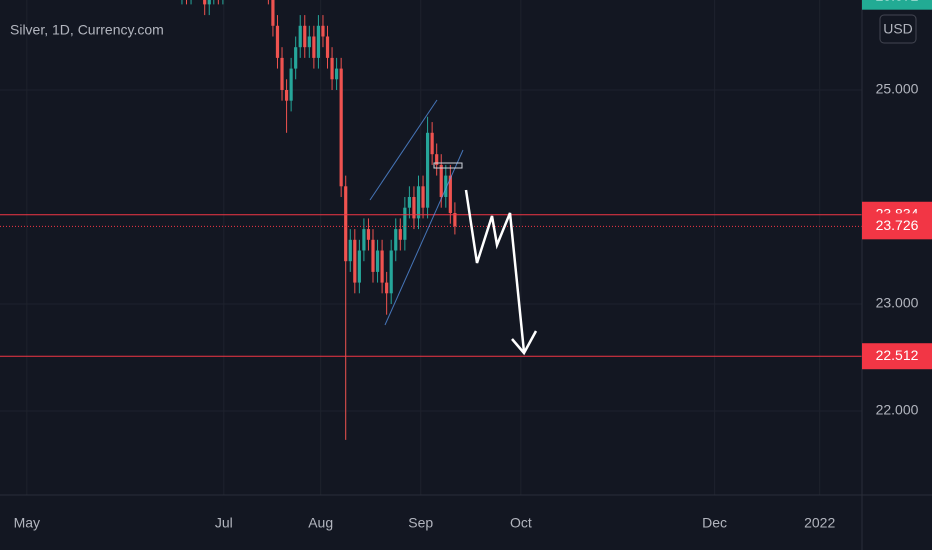 This screenshot has height=550, width=932. Describe the element at coordinates (320, 523) in the screenshot. I see `x-tick-label: Aug` at that location.